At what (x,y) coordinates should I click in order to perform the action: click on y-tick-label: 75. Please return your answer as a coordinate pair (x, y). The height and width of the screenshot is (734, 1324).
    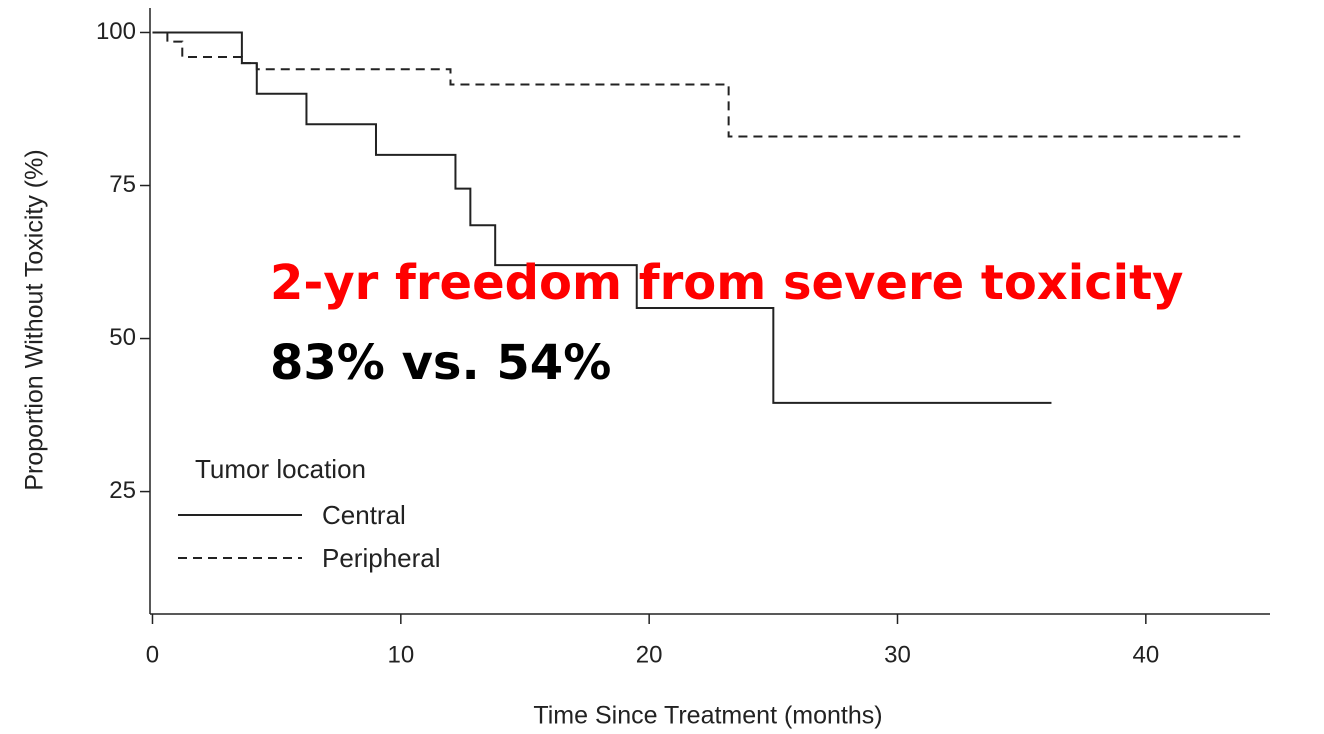
    Looking at the image, I should click on (122, 184).